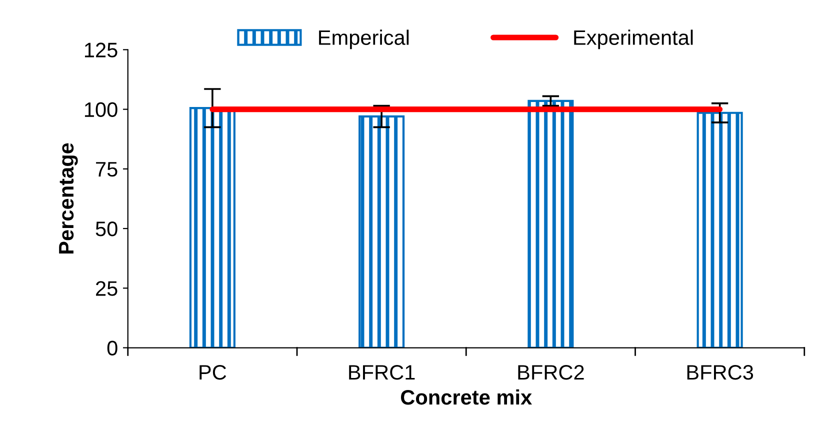  What do you see at coordinates (364, 40) in the screenshot?
I see `legend-label: Emperical` at bounding box center [364, 40].